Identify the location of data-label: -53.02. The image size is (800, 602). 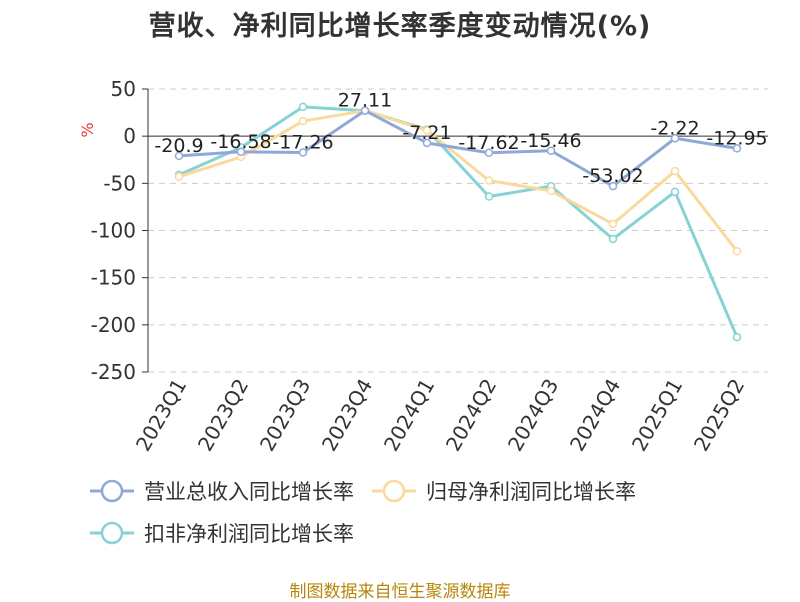
(612, 176).